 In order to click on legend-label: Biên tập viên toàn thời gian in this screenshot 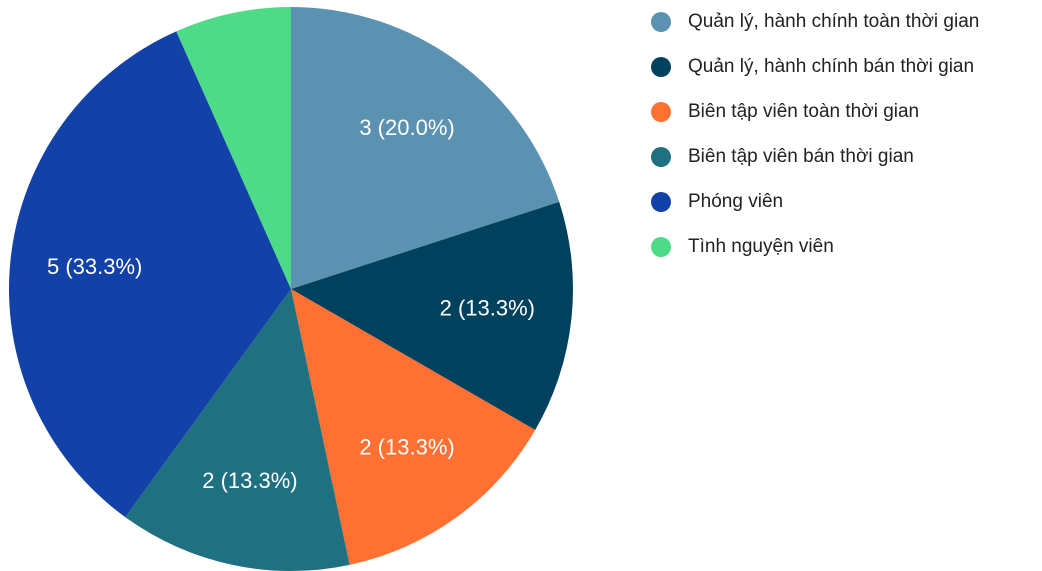, I will do `click(803, 111)`.